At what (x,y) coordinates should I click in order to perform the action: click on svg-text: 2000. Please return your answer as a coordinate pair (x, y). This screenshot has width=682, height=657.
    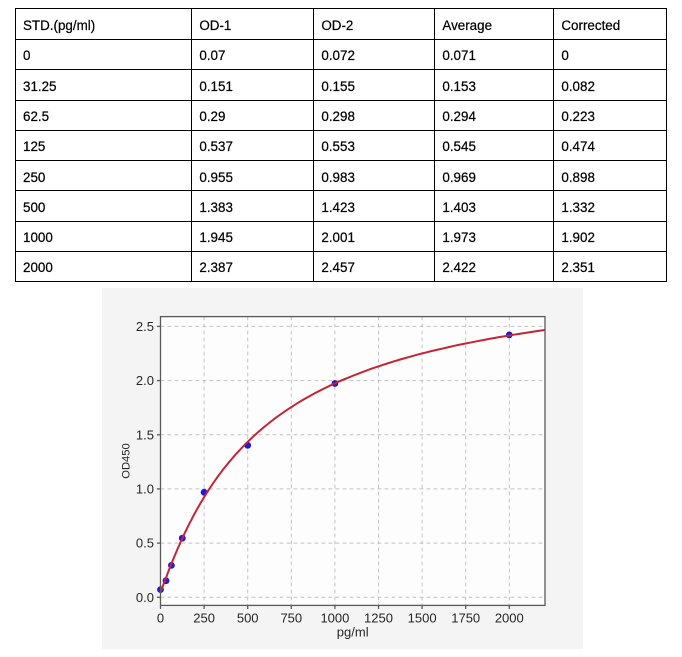
    Looking at the image, I should click on (509, 618).